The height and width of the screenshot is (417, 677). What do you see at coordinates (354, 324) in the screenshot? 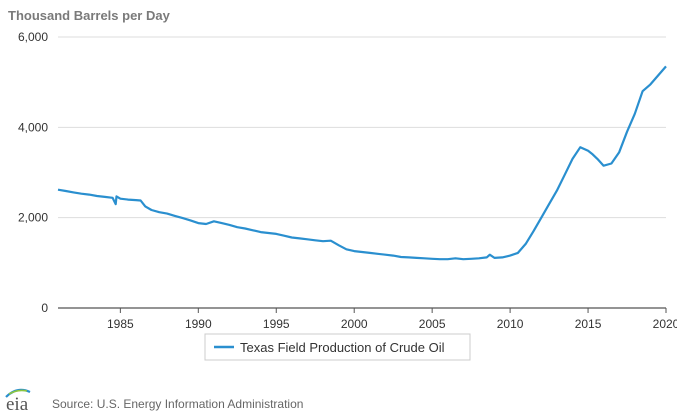
I see `x-tick-label: 2000` at bounding box center [354, 324].